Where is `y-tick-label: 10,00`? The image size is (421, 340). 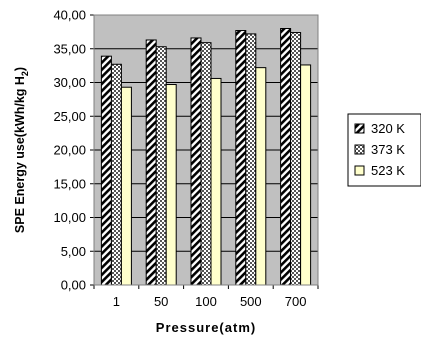
y-tick-label: 10,00 is located at coordinates (69, 217).